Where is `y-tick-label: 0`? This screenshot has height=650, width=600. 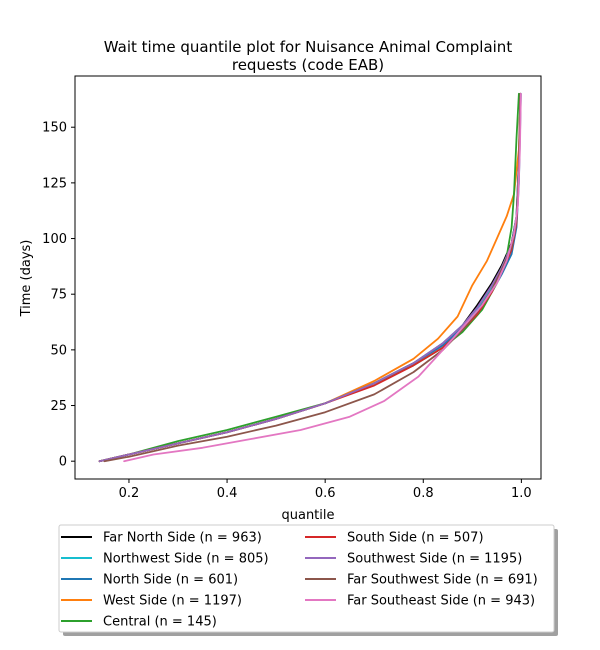 y-tick-label: 0 is located at coordinates (63, 462).